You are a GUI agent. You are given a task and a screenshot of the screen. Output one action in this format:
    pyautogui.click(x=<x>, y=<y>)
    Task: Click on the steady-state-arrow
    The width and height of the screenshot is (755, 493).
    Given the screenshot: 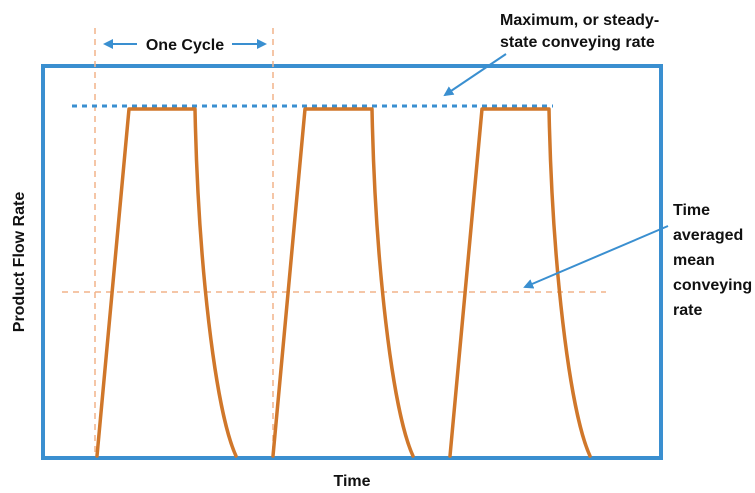 What is the action you would take?
    pyautogui.click(x=475, y=75)
    